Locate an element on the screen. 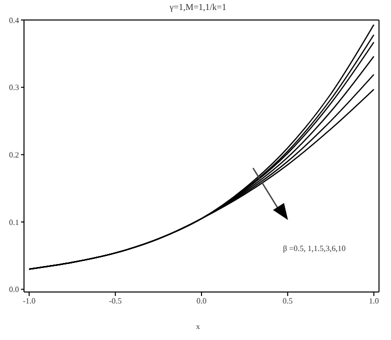 The height and width of the screenshot is (340, 391). y-tick-label: 0.1 is located at coordinates (14, 222).